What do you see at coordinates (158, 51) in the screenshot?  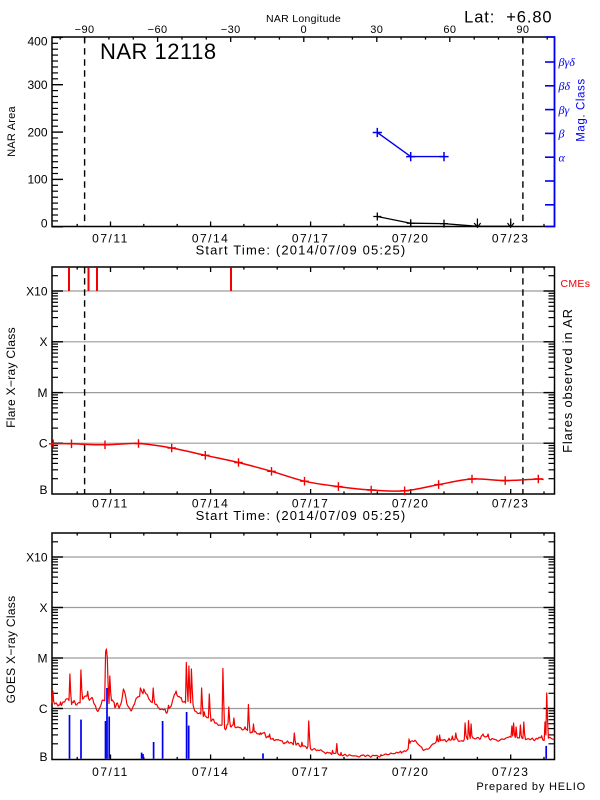 I see `svg-text: NAR 12118` at bounding box center [158, 51].